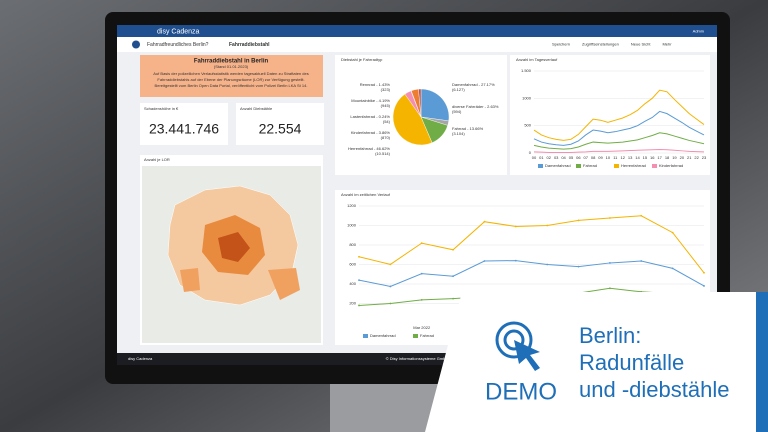  I want to click on pie-label: Kinderfahrrad - 3.86%, so click(371, 132).